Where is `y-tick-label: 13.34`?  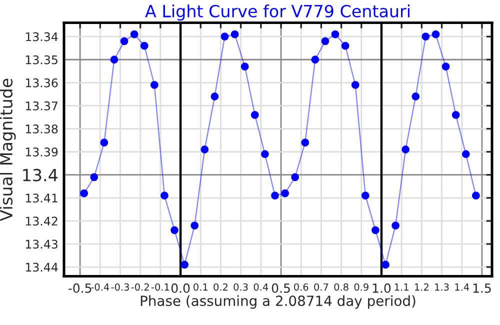
y-tick-label: 13.34 is located at coordinates (42, 37).